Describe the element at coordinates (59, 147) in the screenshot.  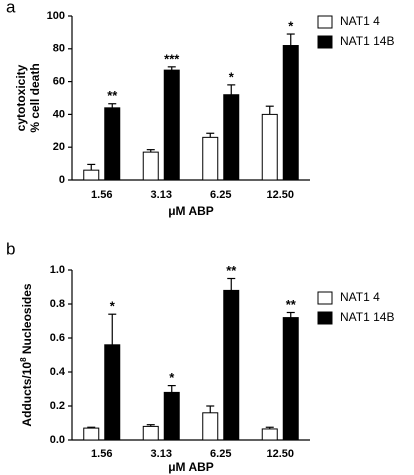
I see `y-tick-label: 20` at that location.